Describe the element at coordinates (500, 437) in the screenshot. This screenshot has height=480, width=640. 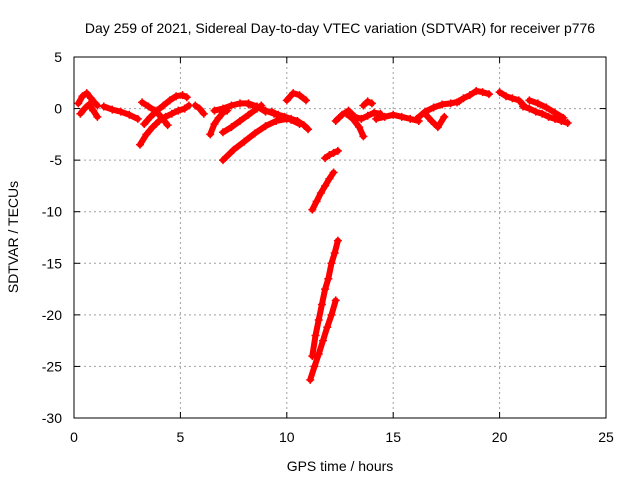
I see `x-tick-label: 20` at that location.